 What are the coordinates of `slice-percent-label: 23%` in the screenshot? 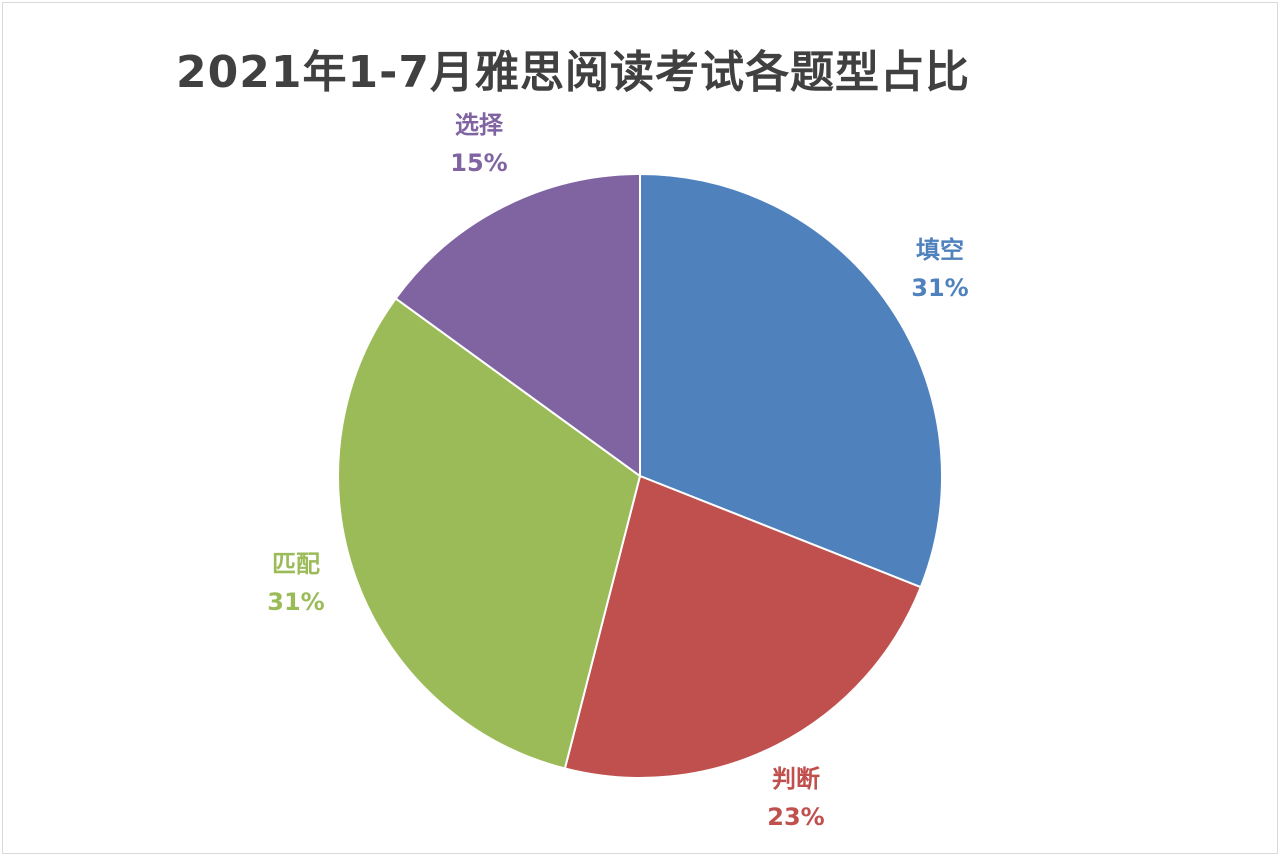 It's located at (795, 817).